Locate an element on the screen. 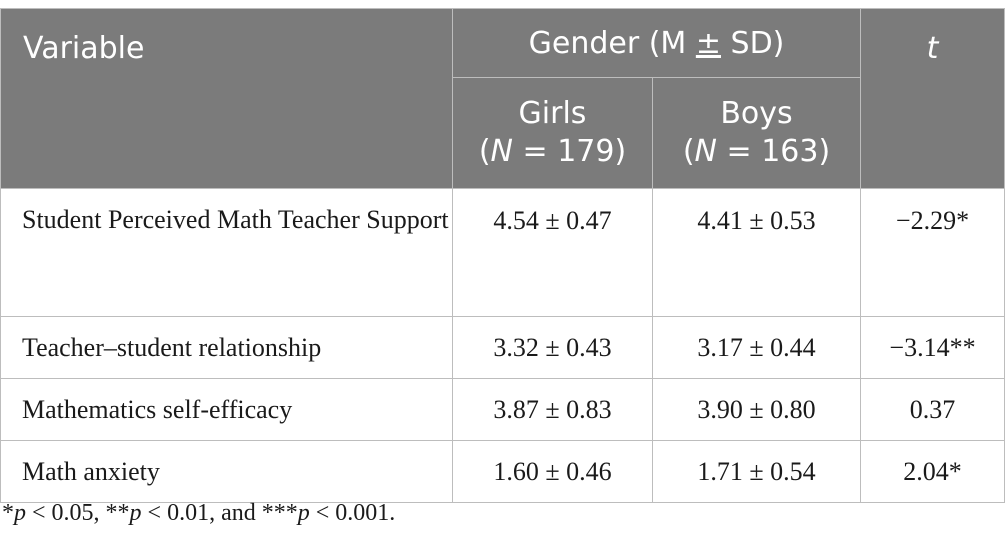 The image size is (1005, 542). row-t-value: 0.37 is located at coordinates (932, 409).